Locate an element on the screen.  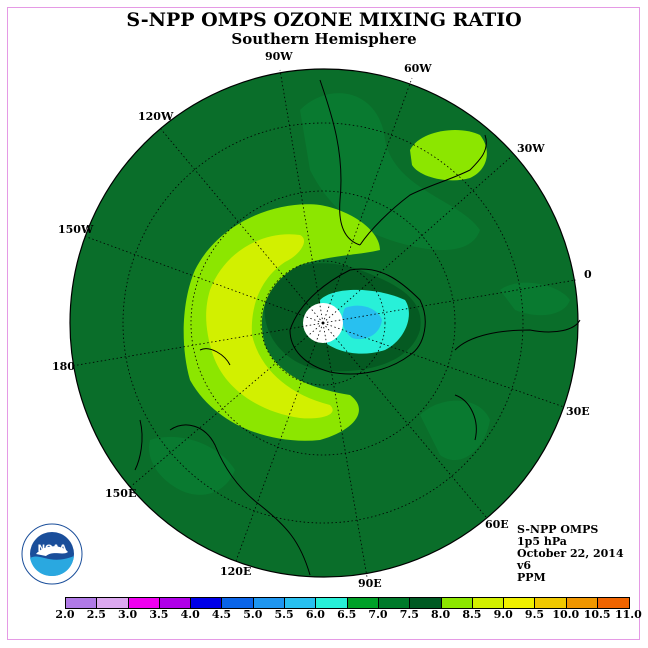
coast-south-america-east is located at coordinates (423, 190).